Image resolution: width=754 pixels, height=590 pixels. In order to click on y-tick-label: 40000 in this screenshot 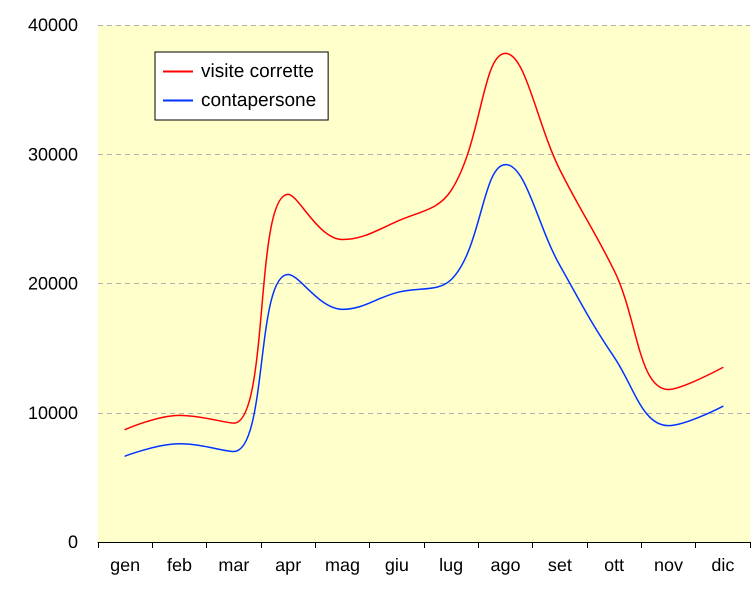, I will do `click(53, 25)`.